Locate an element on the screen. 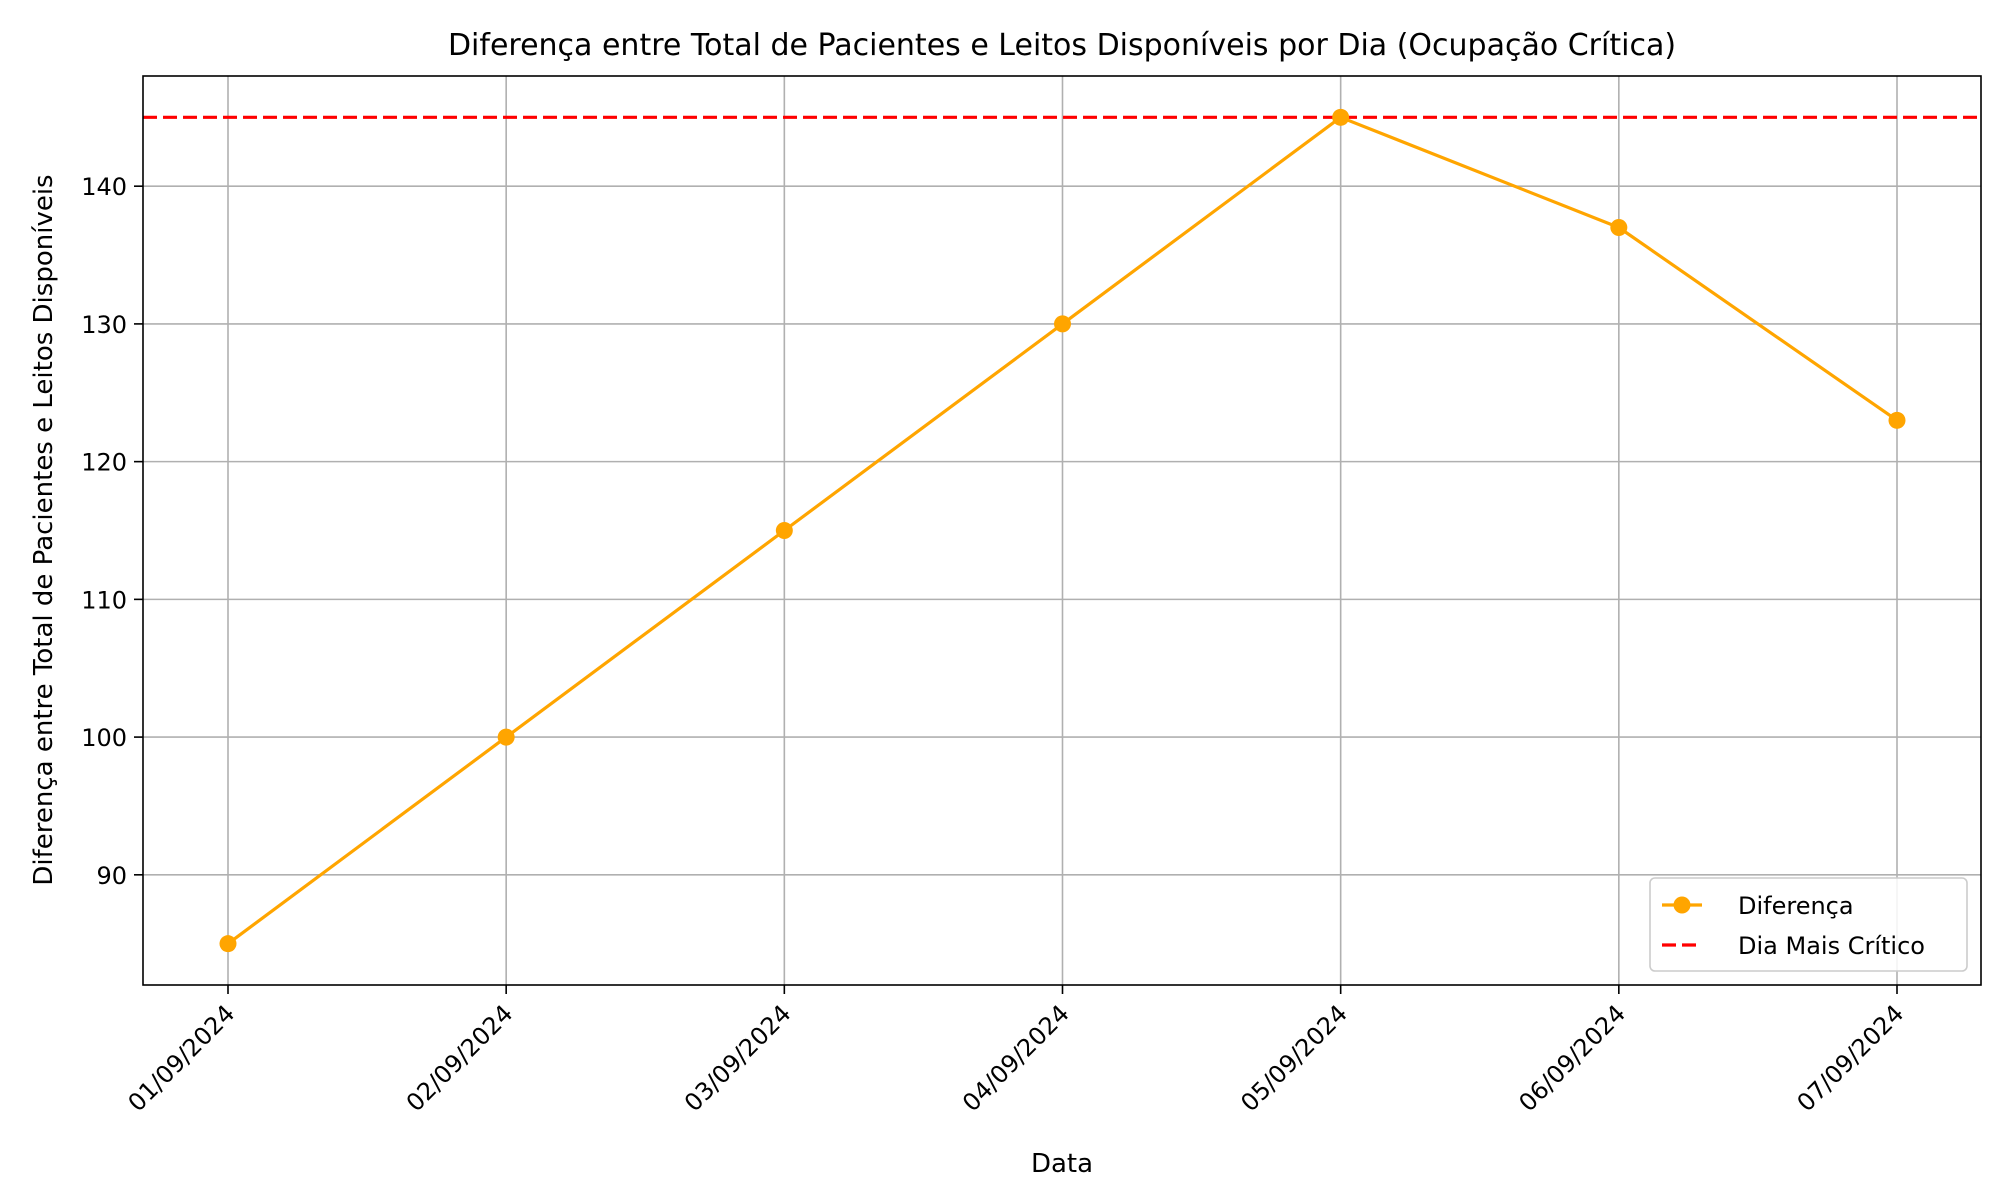 The height and width of the screenshot is (1200, 2000). y-tick-label: 130 is located at coordinates (104, 325).